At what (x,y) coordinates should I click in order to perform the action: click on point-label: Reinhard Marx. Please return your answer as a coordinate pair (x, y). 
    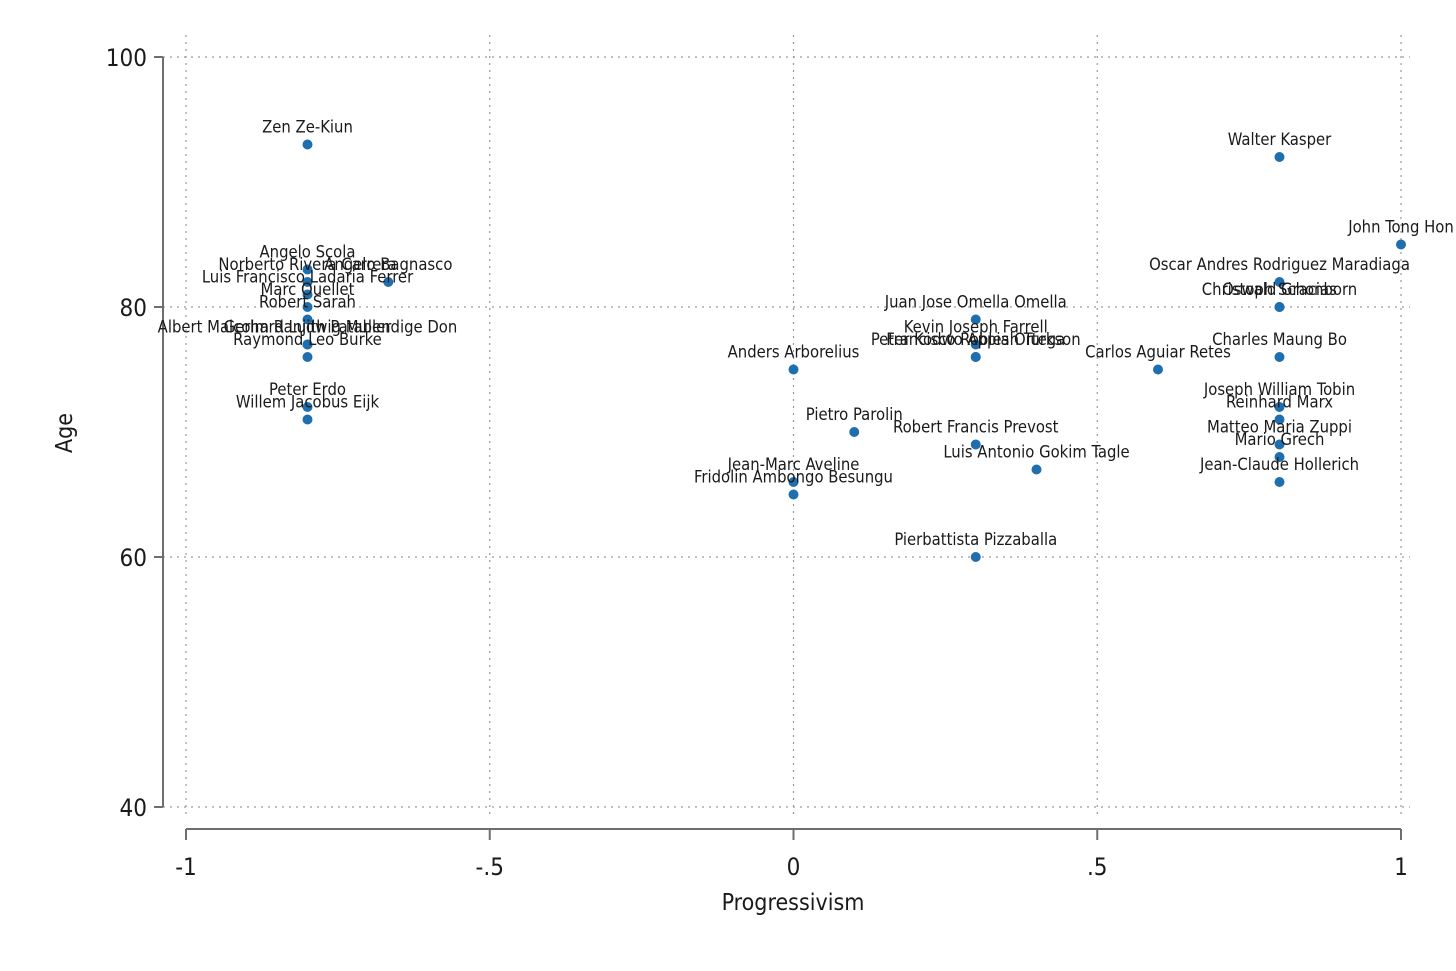
    Looking at the image, I should click on (1279, 402).